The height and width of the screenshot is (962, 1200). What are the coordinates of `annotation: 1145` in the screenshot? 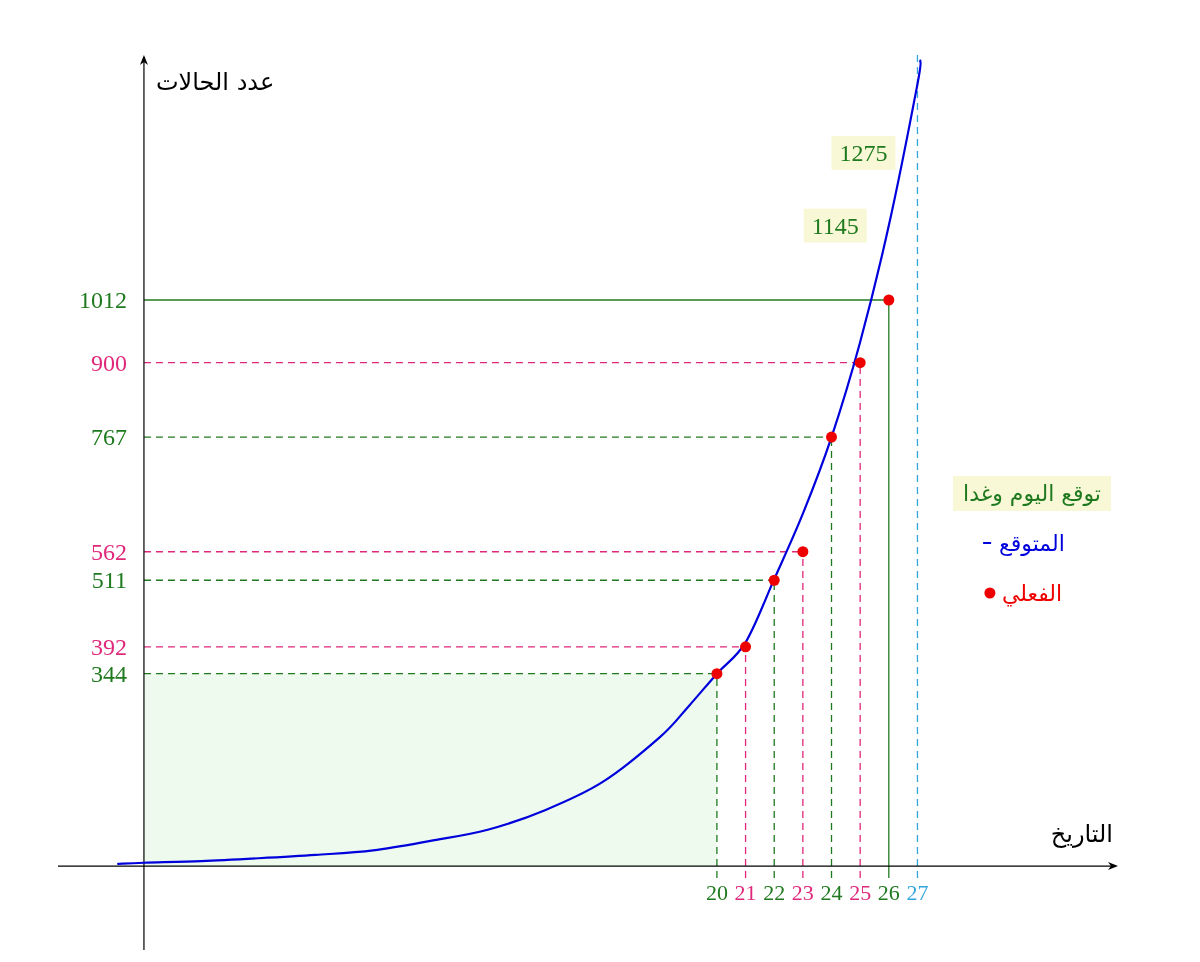 It's located at (835, 225).